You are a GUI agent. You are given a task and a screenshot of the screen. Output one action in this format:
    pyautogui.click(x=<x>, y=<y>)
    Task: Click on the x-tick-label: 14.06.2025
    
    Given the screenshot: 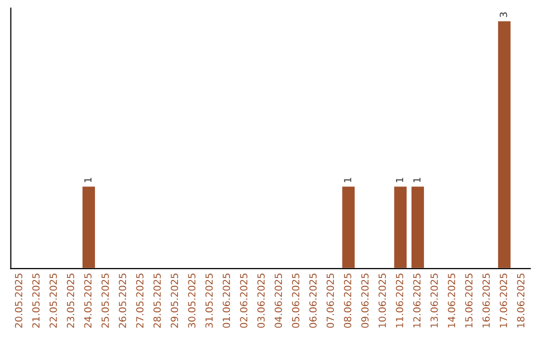 What is the action you would take?
    pyautogui.click(x=452, y=301)
    